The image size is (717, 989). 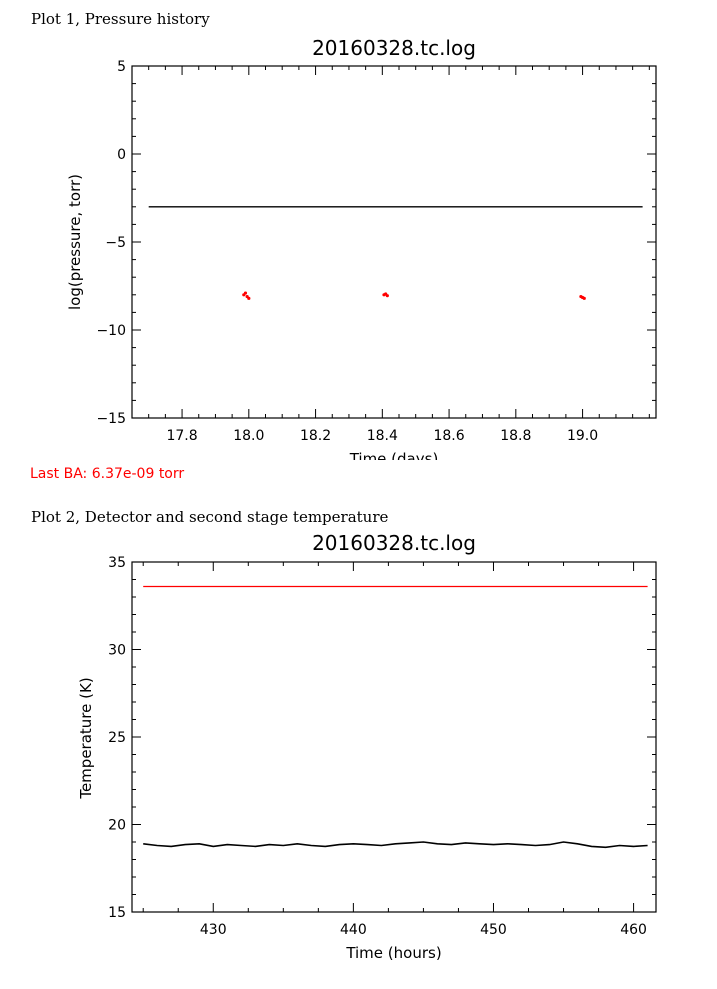 What do you see at coordinates (394, 455) in the screenshot?
I see `x-axis-label: Time (days)` at bounding box center [394, 455].